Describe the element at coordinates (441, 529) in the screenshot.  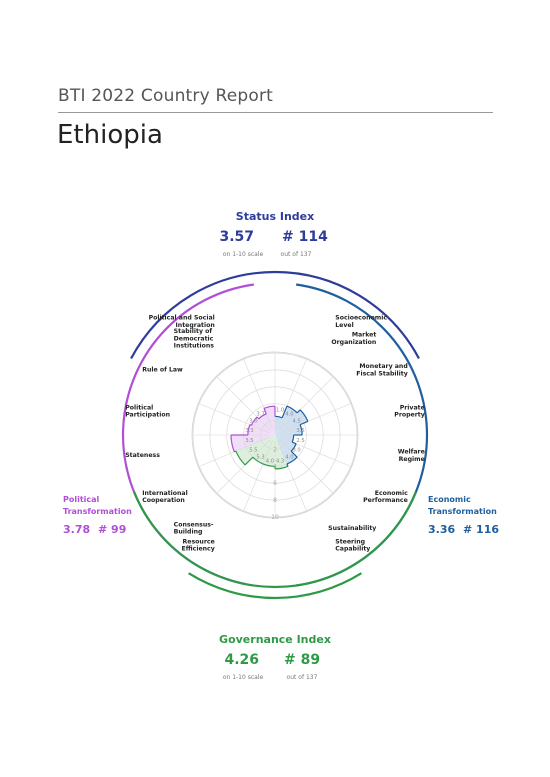
I see `economic-transformation-score: 3.36` at that location.